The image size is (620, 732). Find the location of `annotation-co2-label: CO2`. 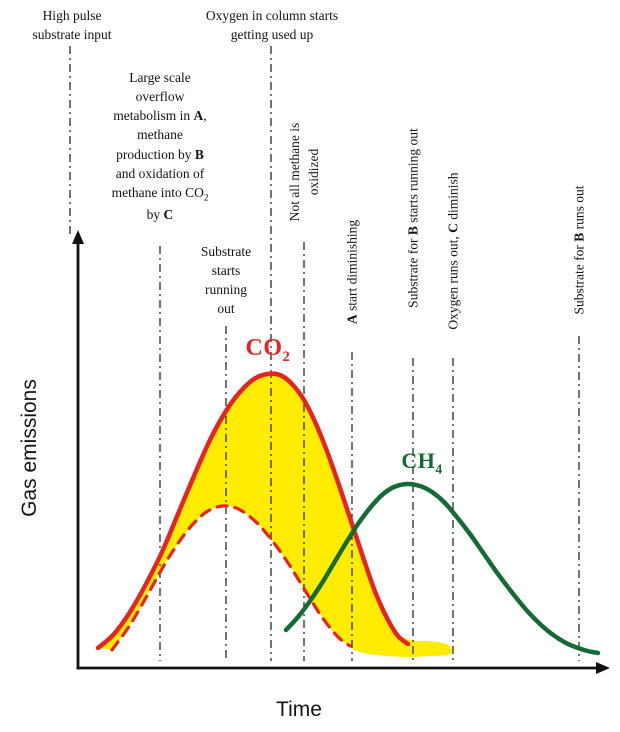

annotation-co2-label: CO2 is located at coordinates (268, 350).